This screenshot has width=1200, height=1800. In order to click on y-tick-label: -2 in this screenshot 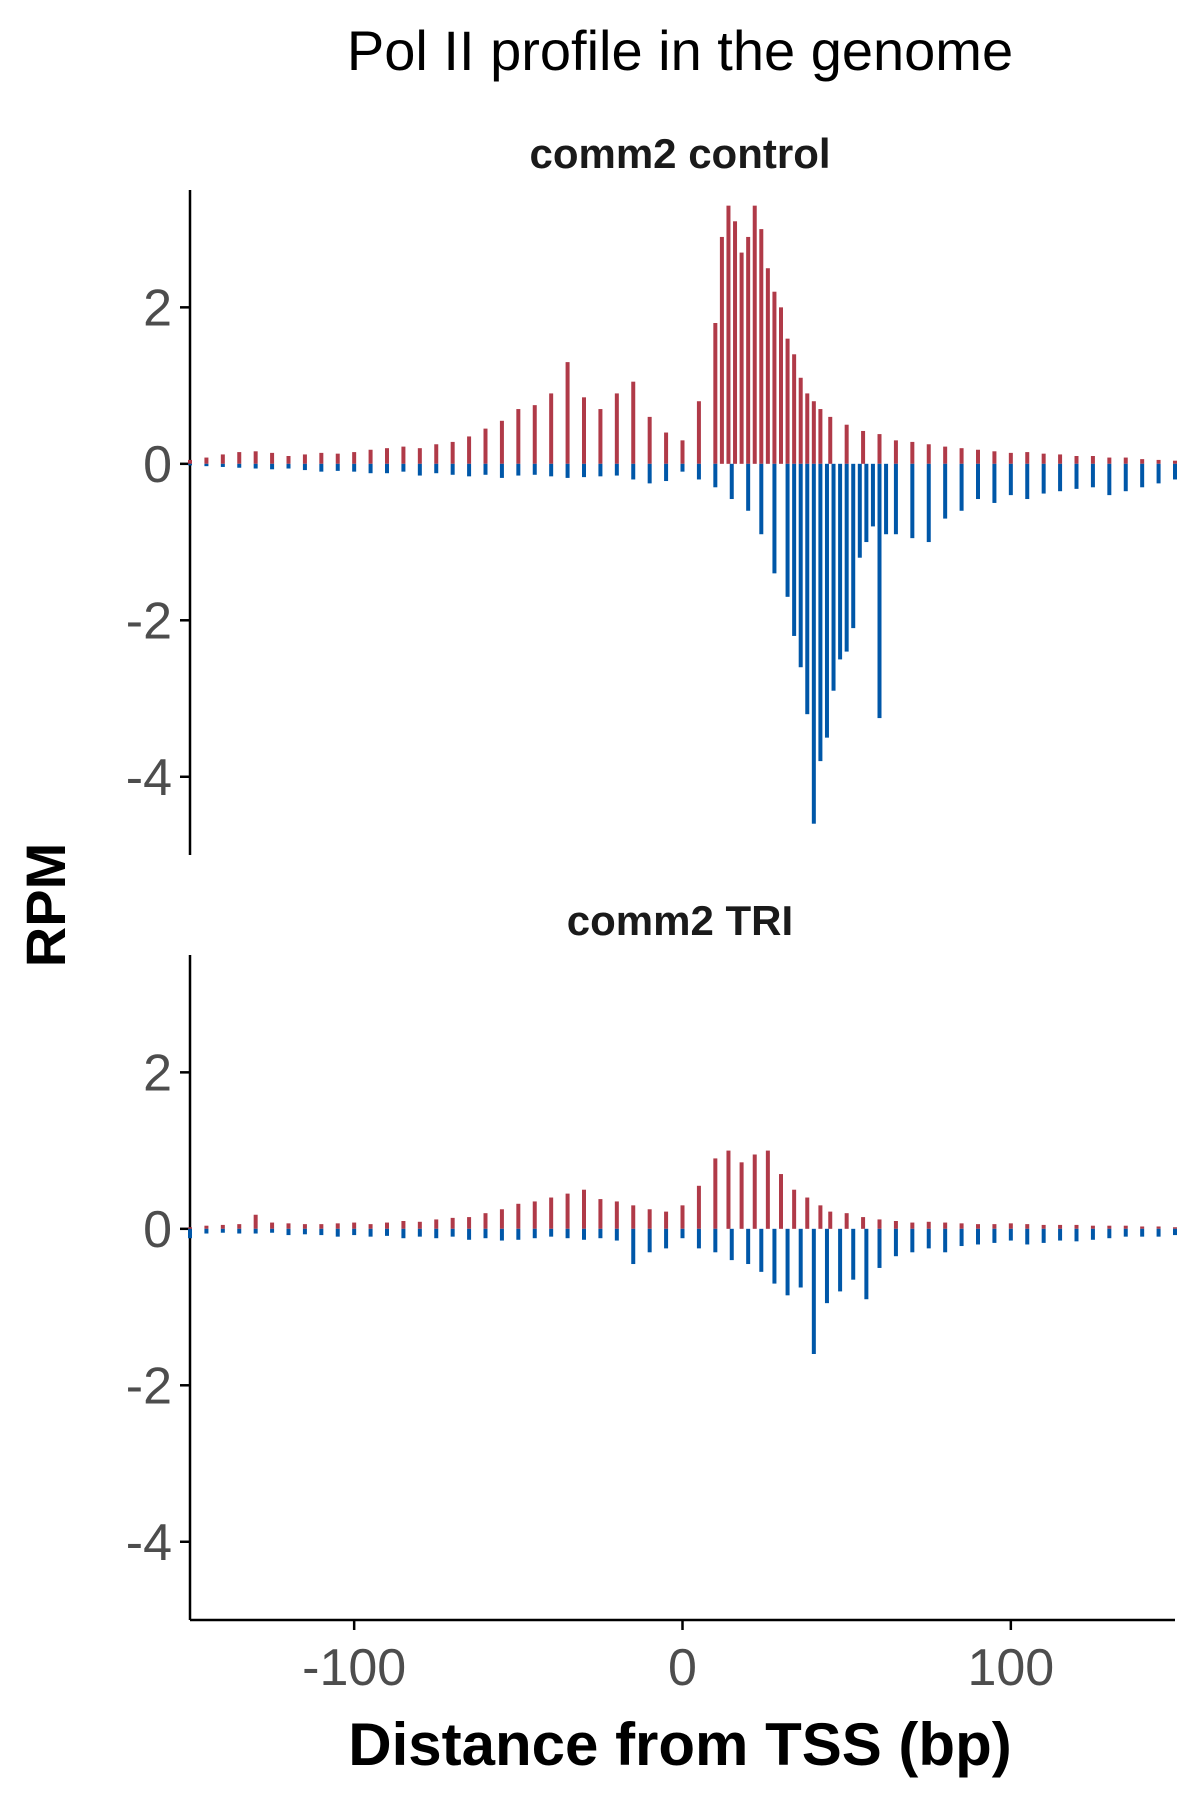, I will do `click(149, 1386)`.